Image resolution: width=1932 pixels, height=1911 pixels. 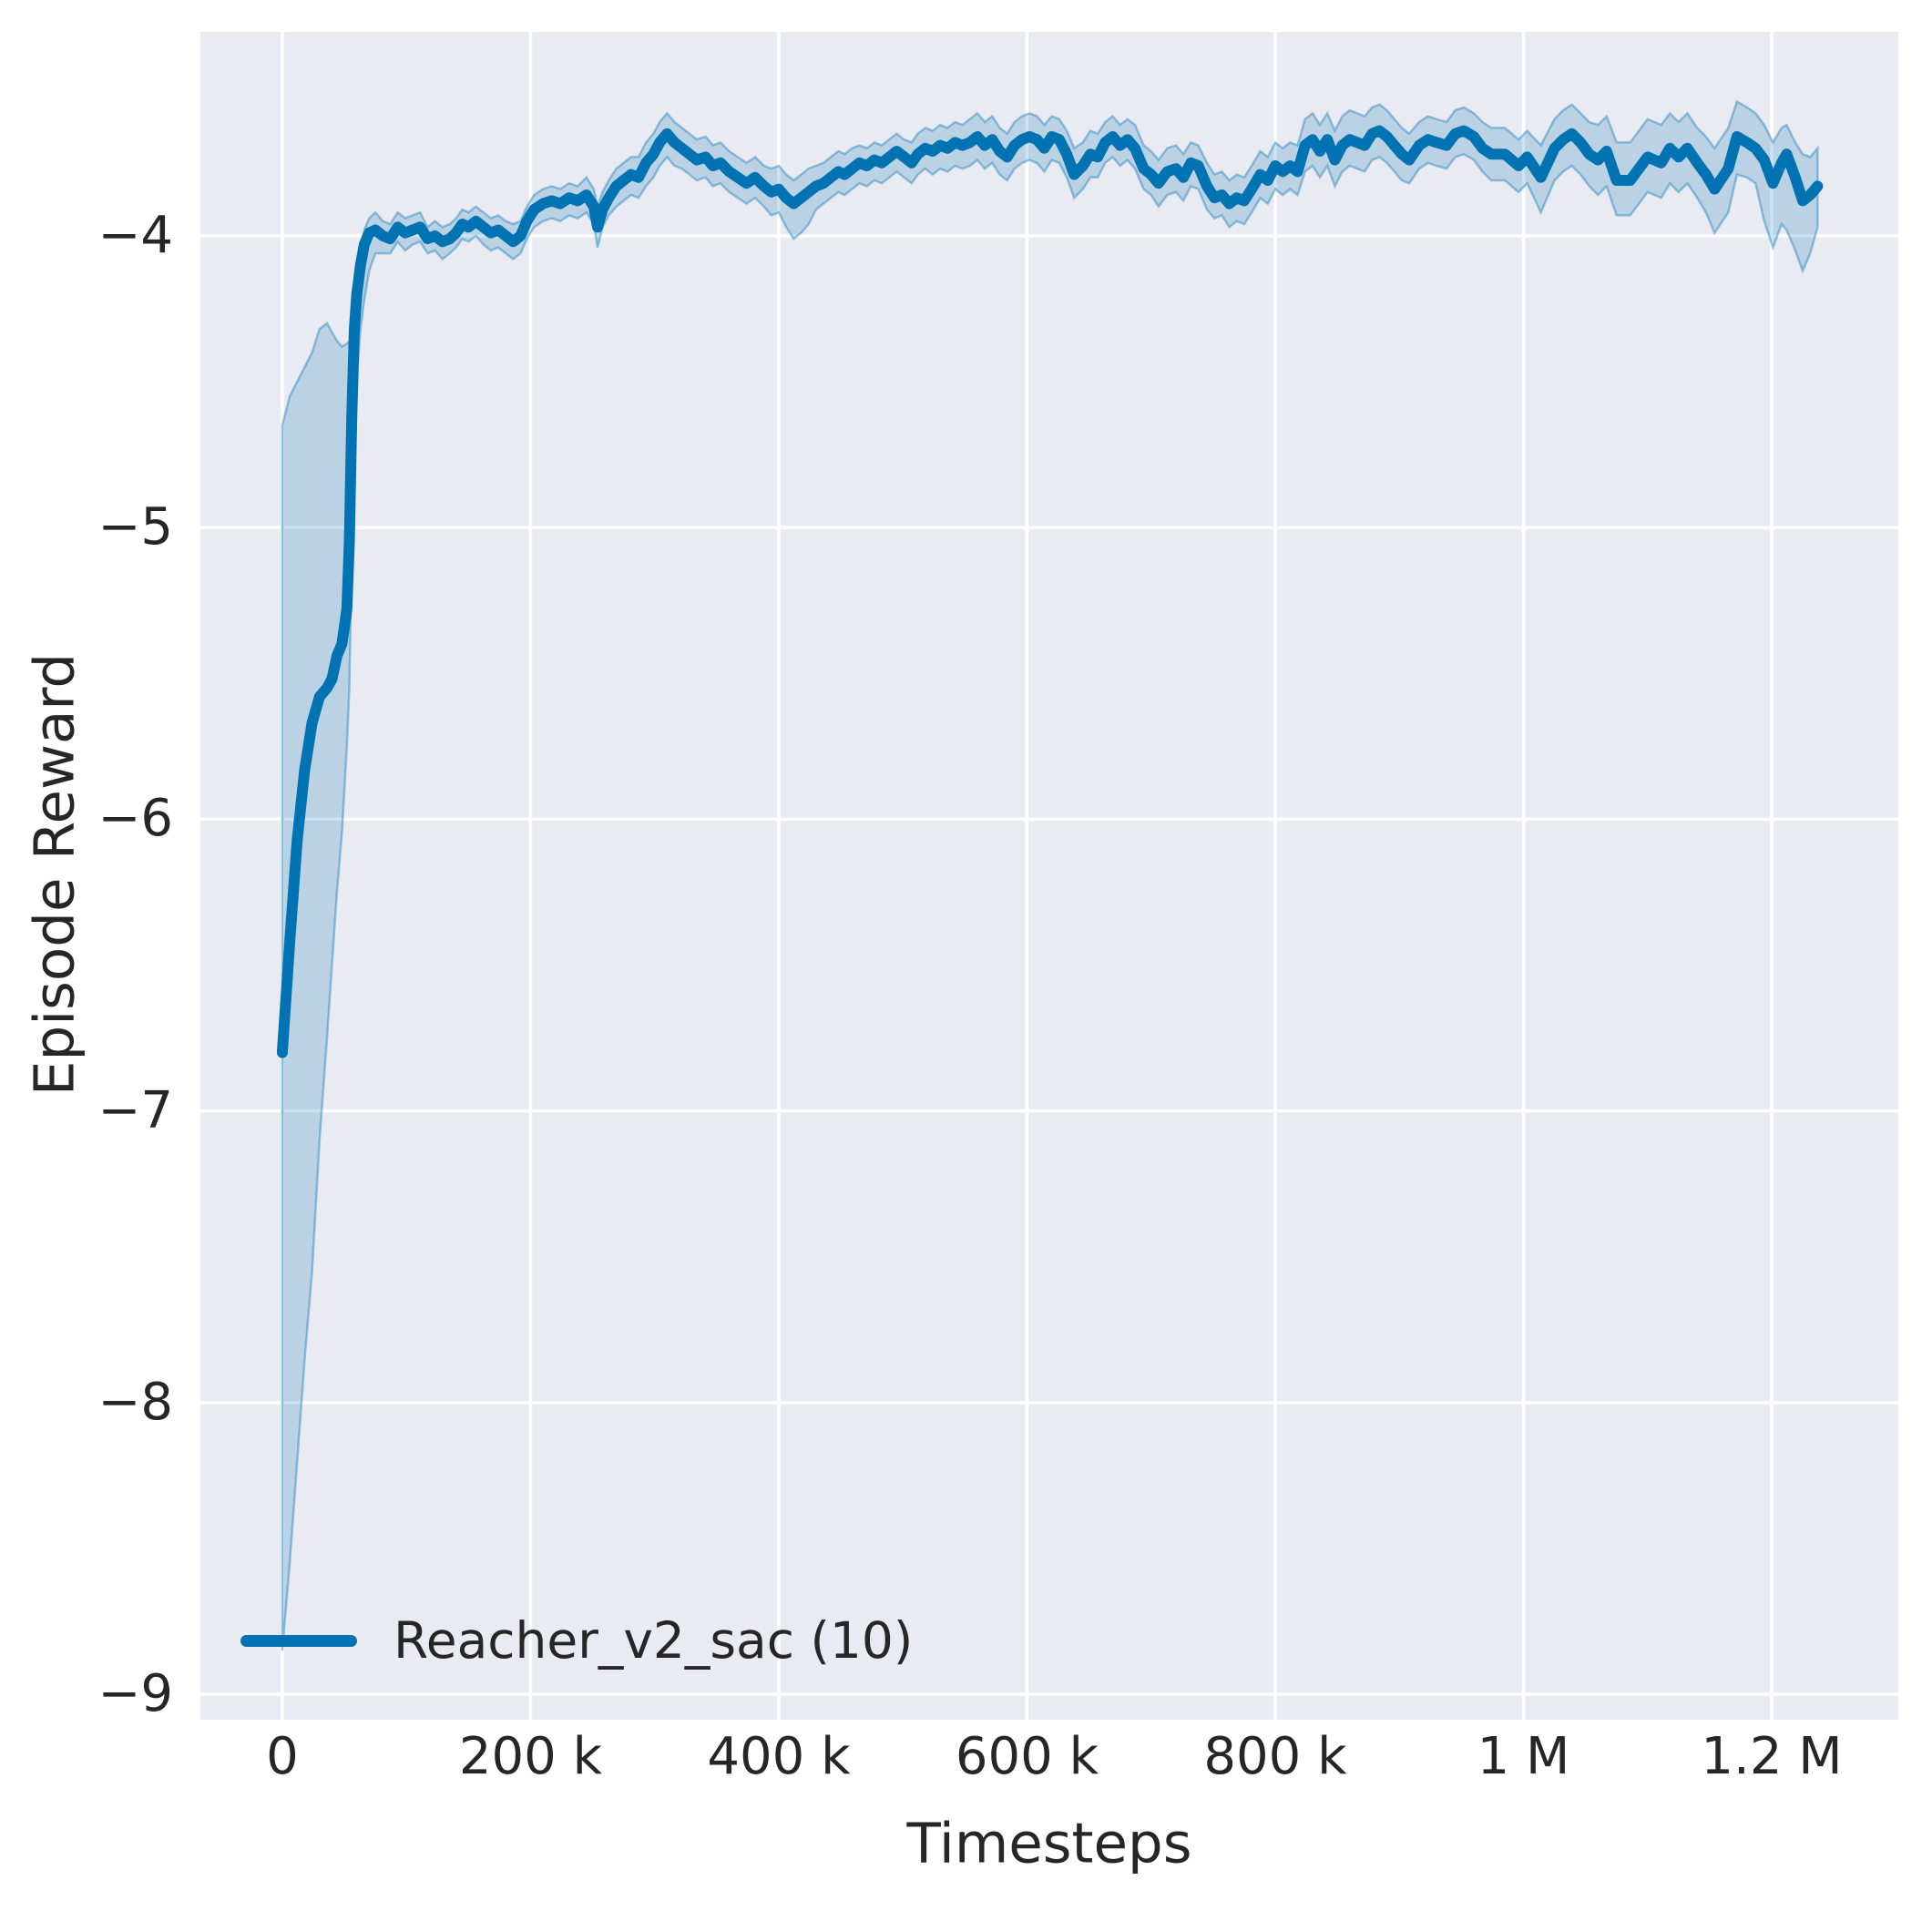 What do you see at coordinates (55, 874) in the screenshot?
I see `y-axis-label: Episode Reward` at bounding box center [55, 874].